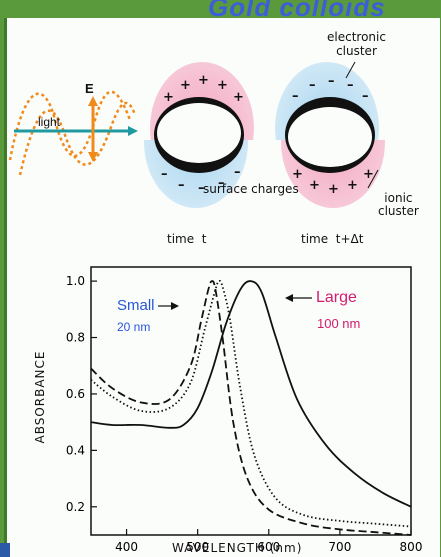  Describe the element at coordinates (339, 547) in the screenshot. I see `x-tick-label: 700` at that location.